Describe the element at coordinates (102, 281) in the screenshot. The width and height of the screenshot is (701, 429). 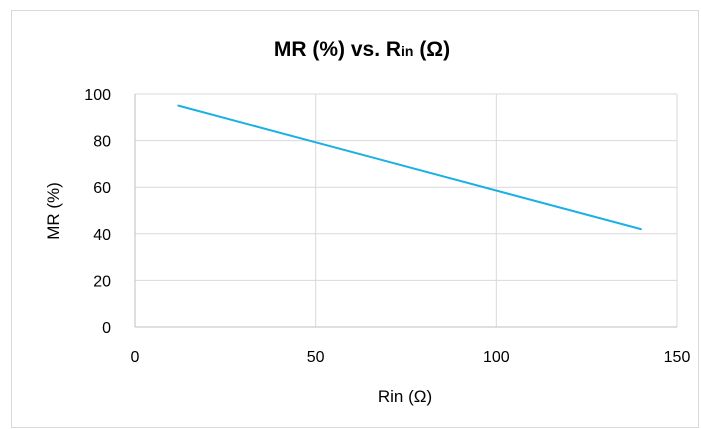
I see `y-tick-label: 20` at that location.